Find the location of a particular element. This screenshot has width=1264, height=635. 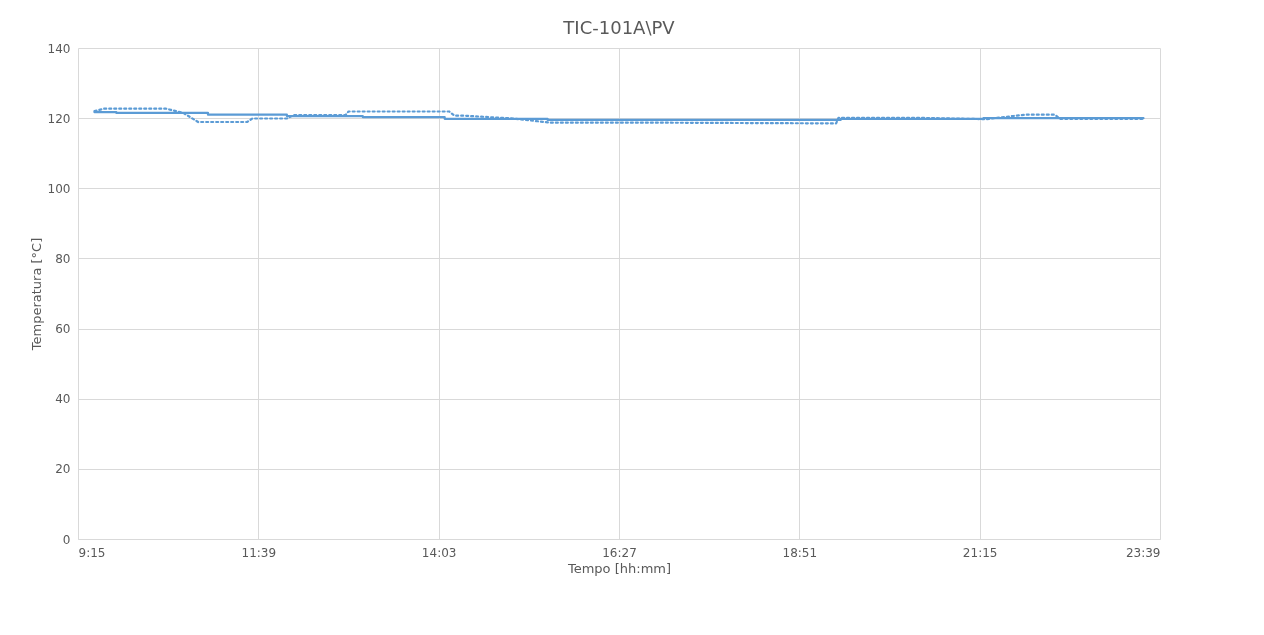

y-tick-label: 40 is located at coordinates (63, 399).